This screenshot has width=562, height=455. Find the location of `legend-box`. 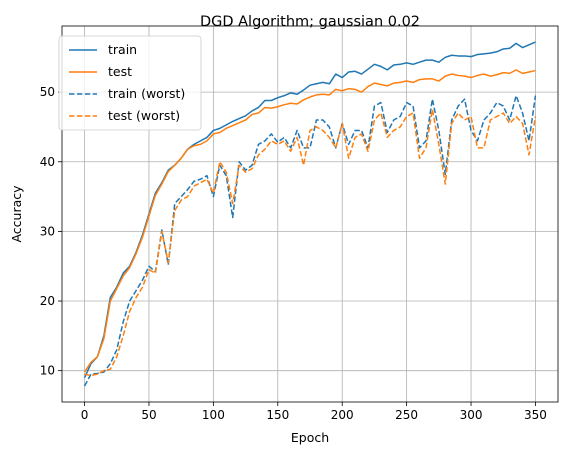

legend-box is located at coordinates (130, 83).